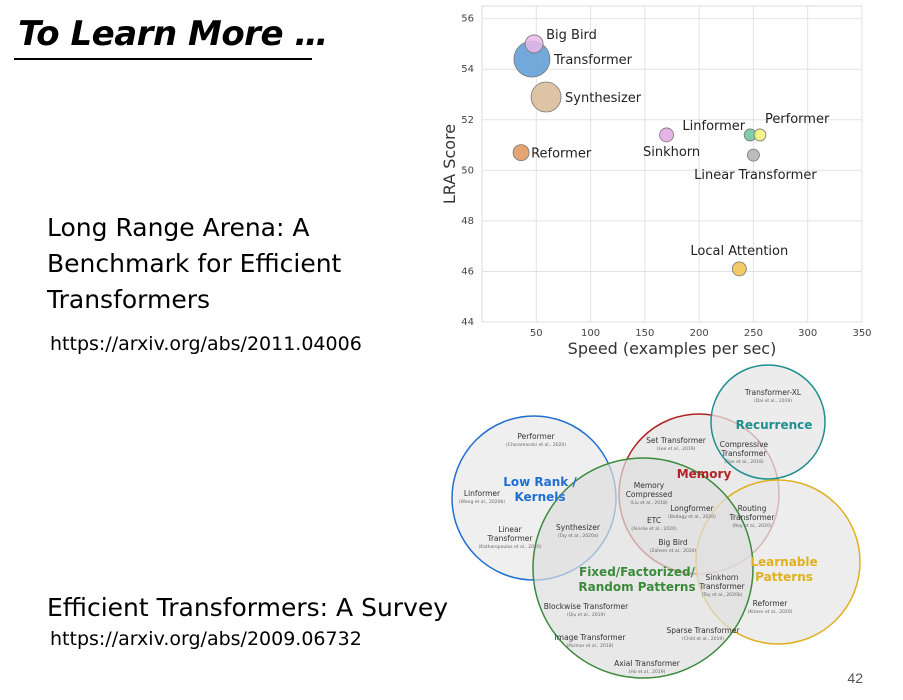 This screenshot has width=903, height=700. Describe the element at coordinates (797, 119) in the screenshot. I see `data-label: Performer` at that location.